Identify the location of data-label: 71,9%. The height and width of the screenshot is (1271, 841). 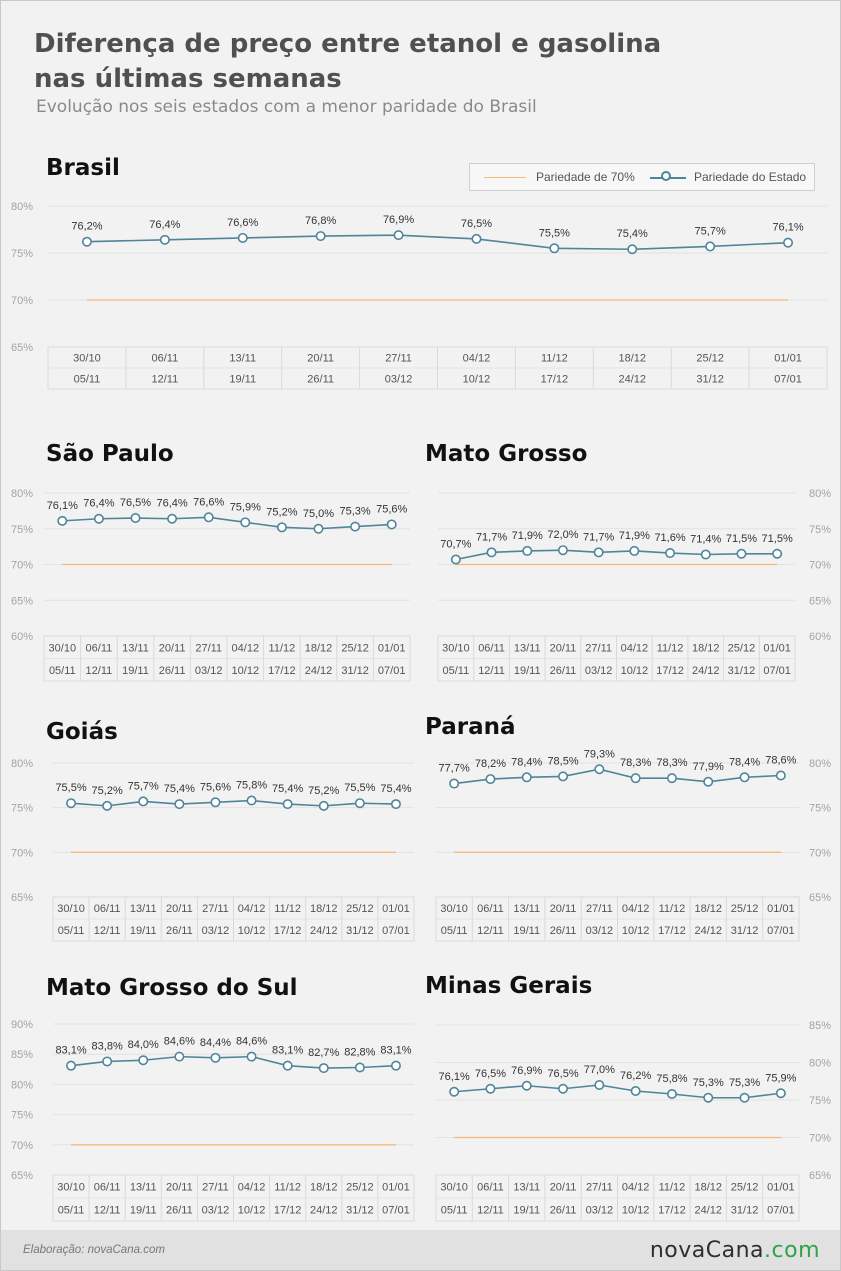
(634, 536).